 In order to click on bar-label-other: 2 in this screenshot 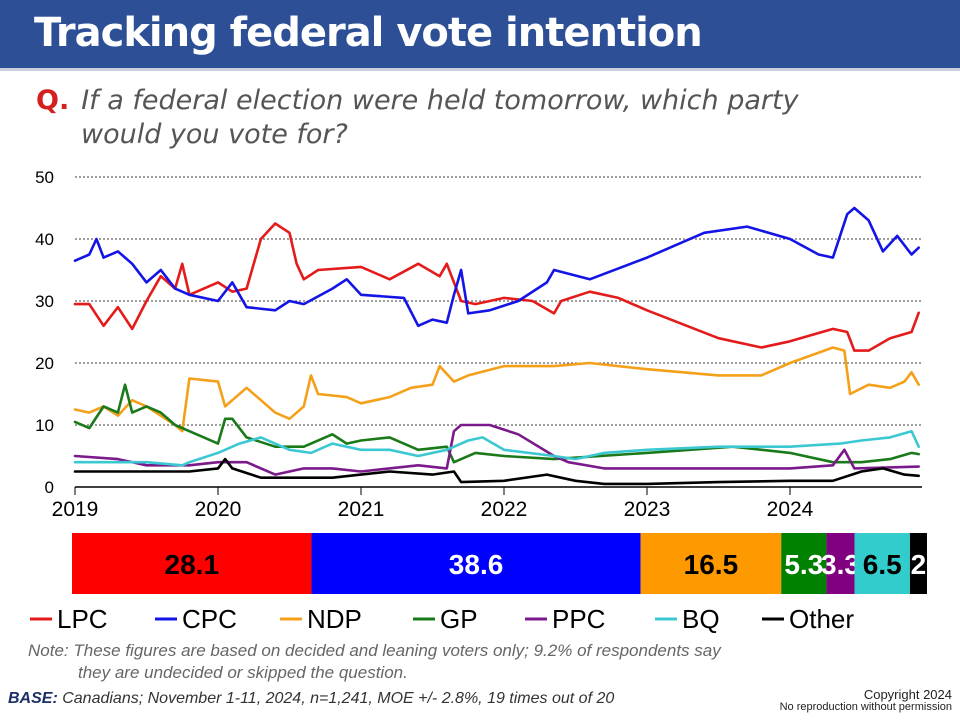, I will do `click(919, 564)`.